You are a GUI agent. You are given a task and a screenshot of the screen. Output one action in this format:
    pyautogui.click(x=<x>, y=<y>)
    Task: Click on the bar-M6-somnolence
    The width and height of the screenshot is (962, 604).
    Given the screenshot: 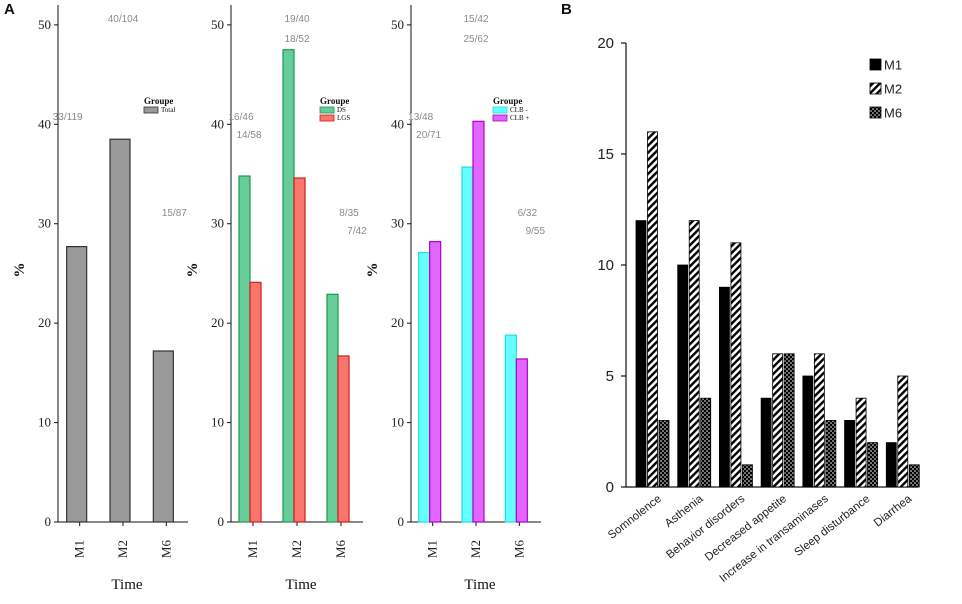 What is the action you would take?
    pyautogui.click(x=664, y=453)
    